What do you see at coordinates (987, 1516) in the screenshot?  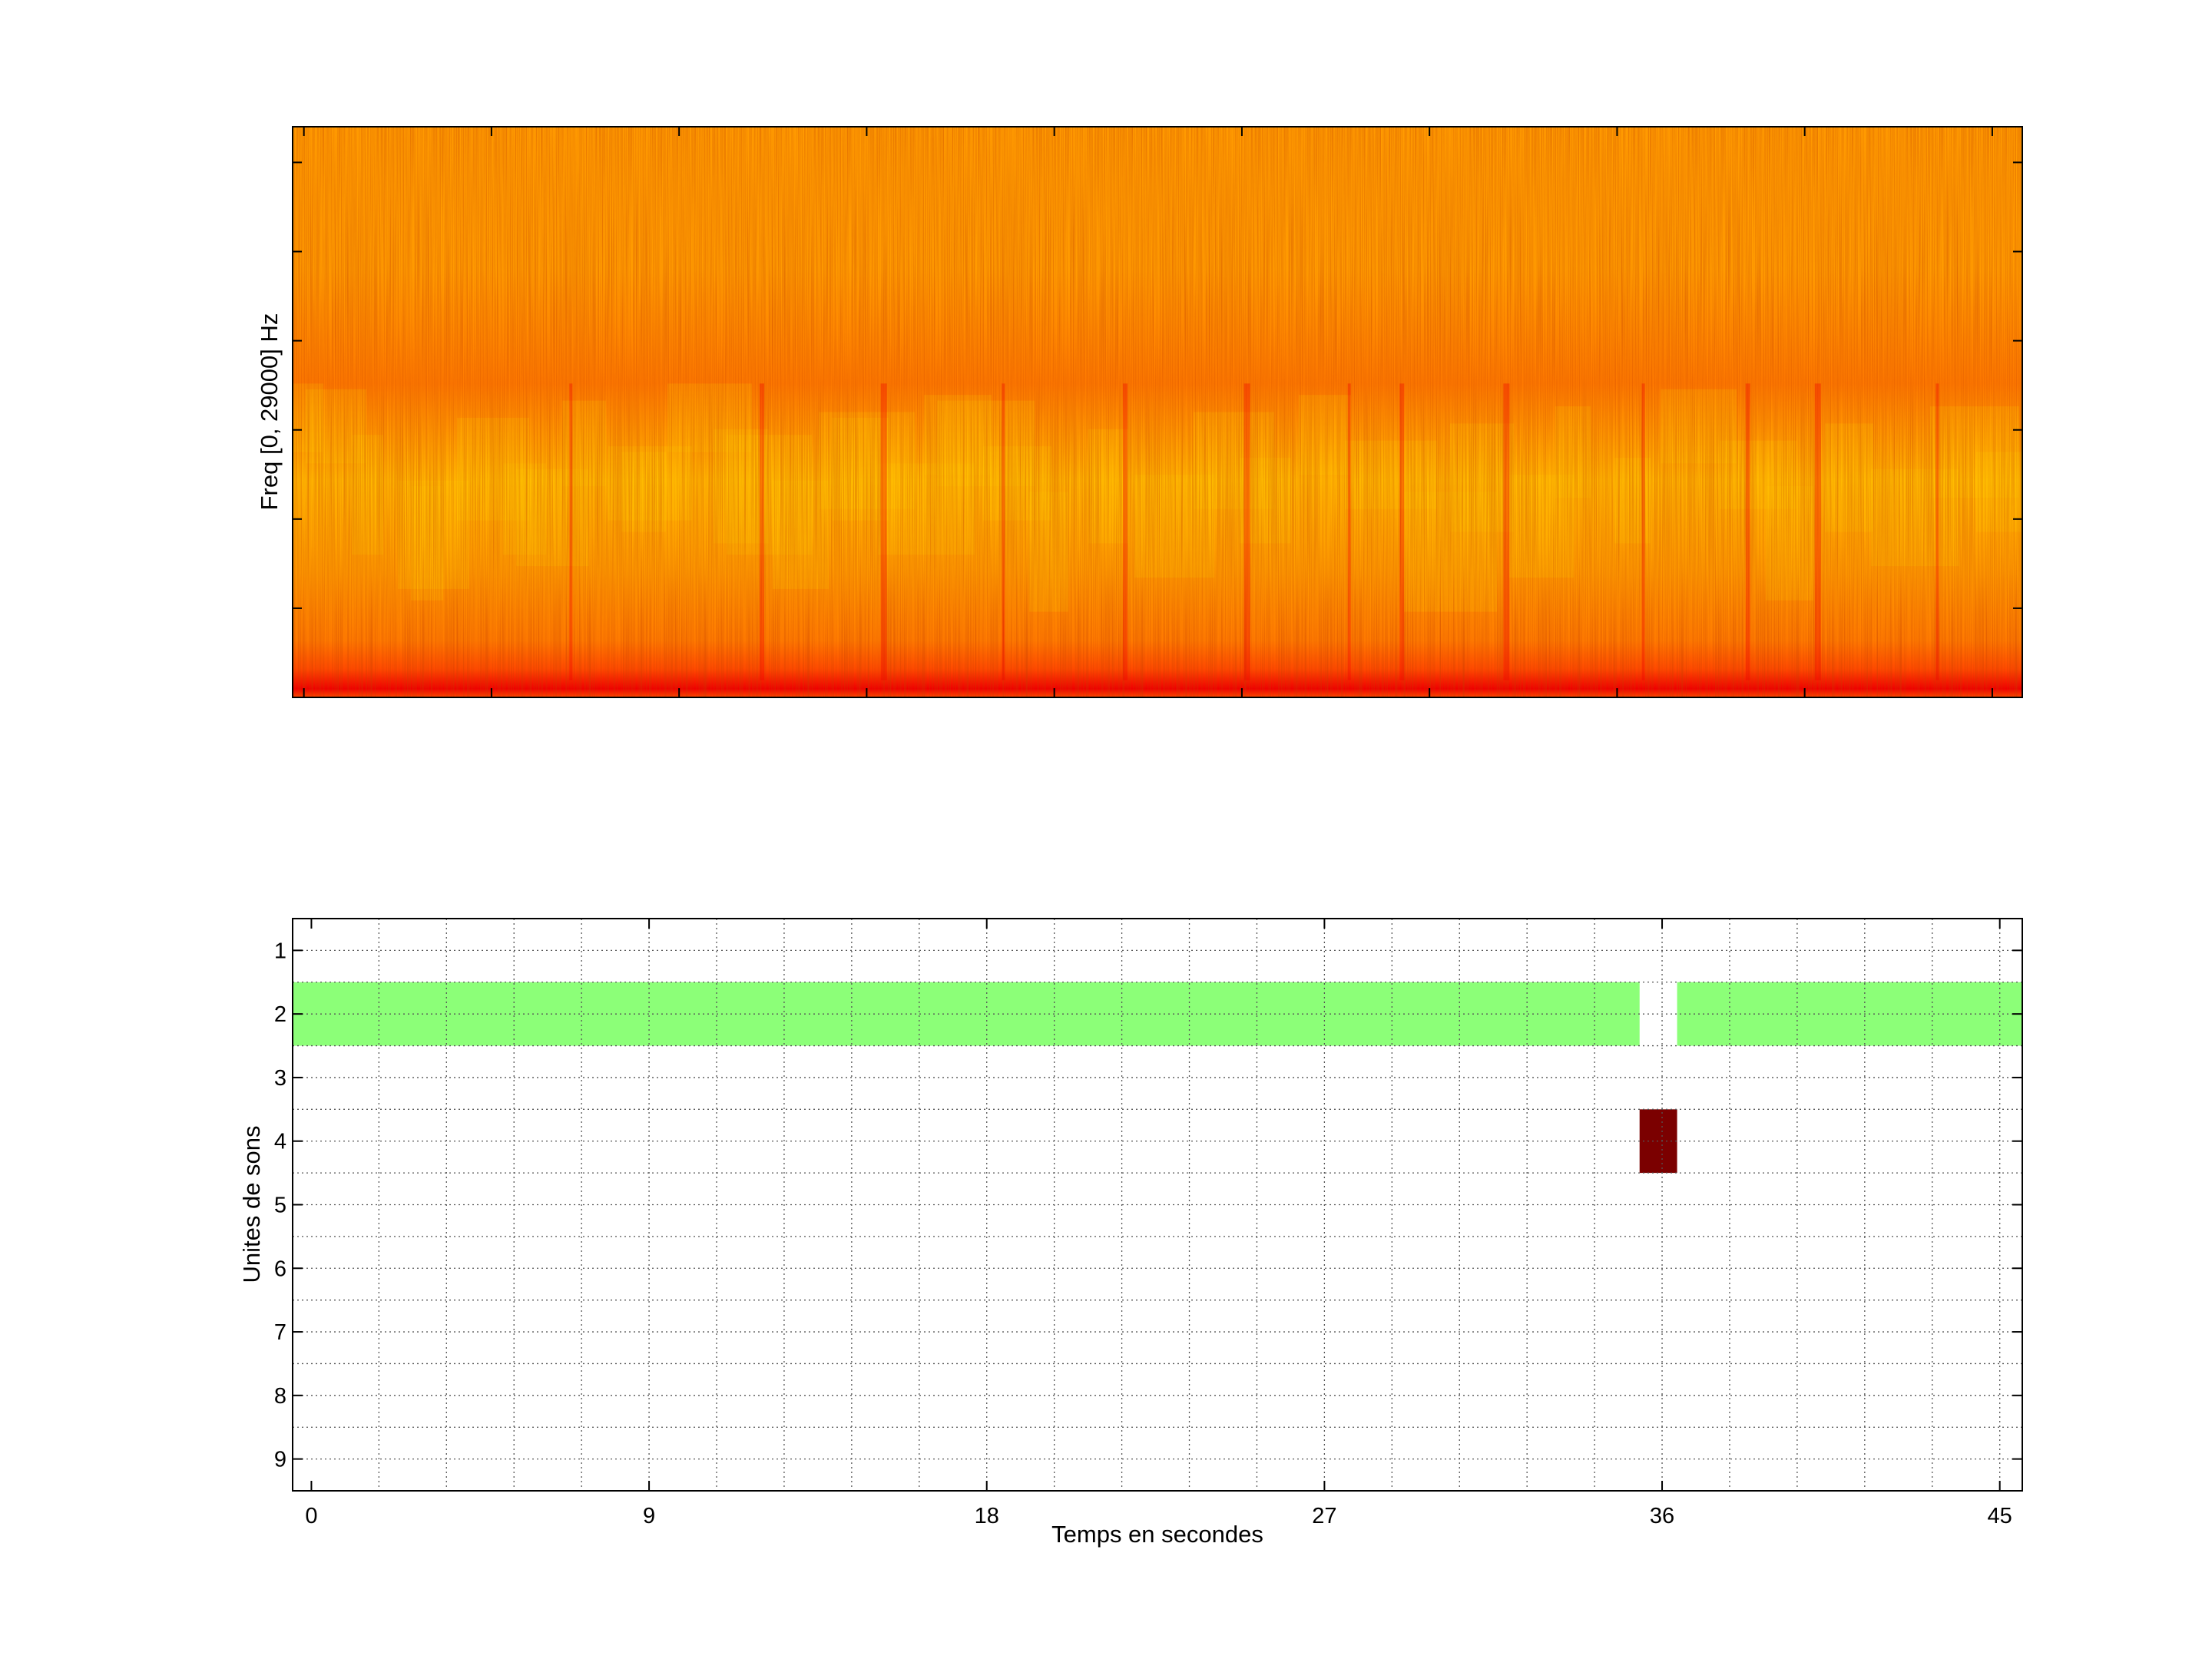 I see `x-tick-label: 18` at bounding box center [987, 1516].